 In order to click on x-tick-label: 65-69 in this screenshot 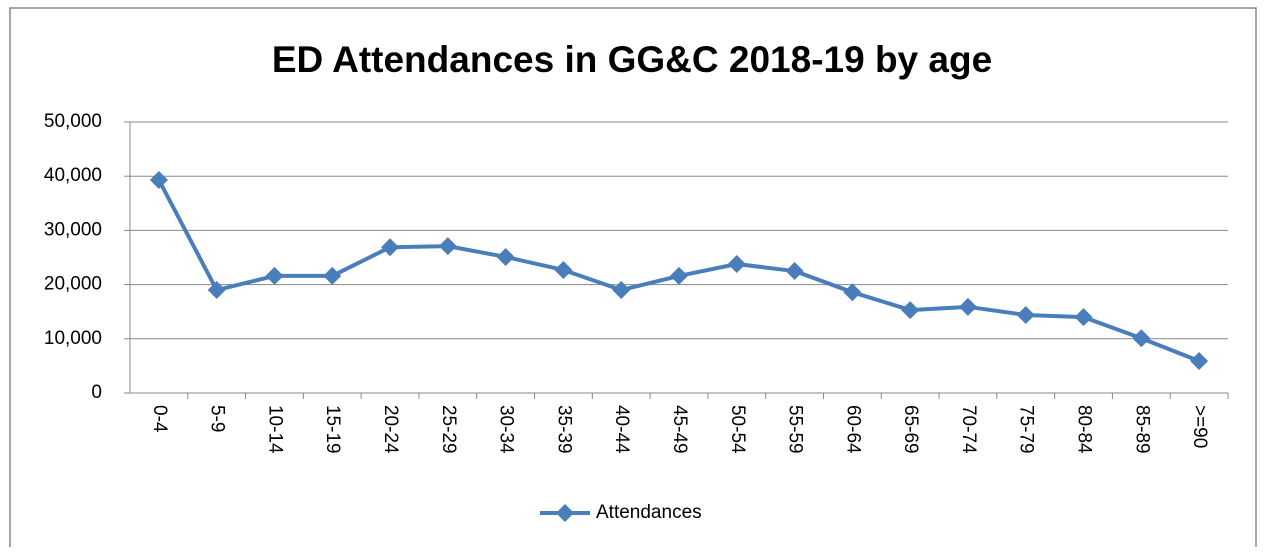, I will do `click(910, 429)`.